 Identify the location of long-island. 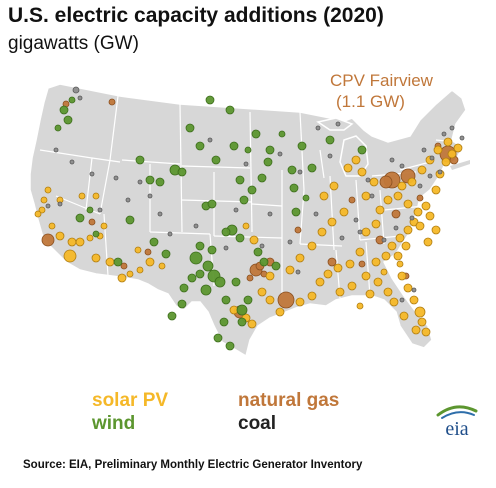
(460, 165).